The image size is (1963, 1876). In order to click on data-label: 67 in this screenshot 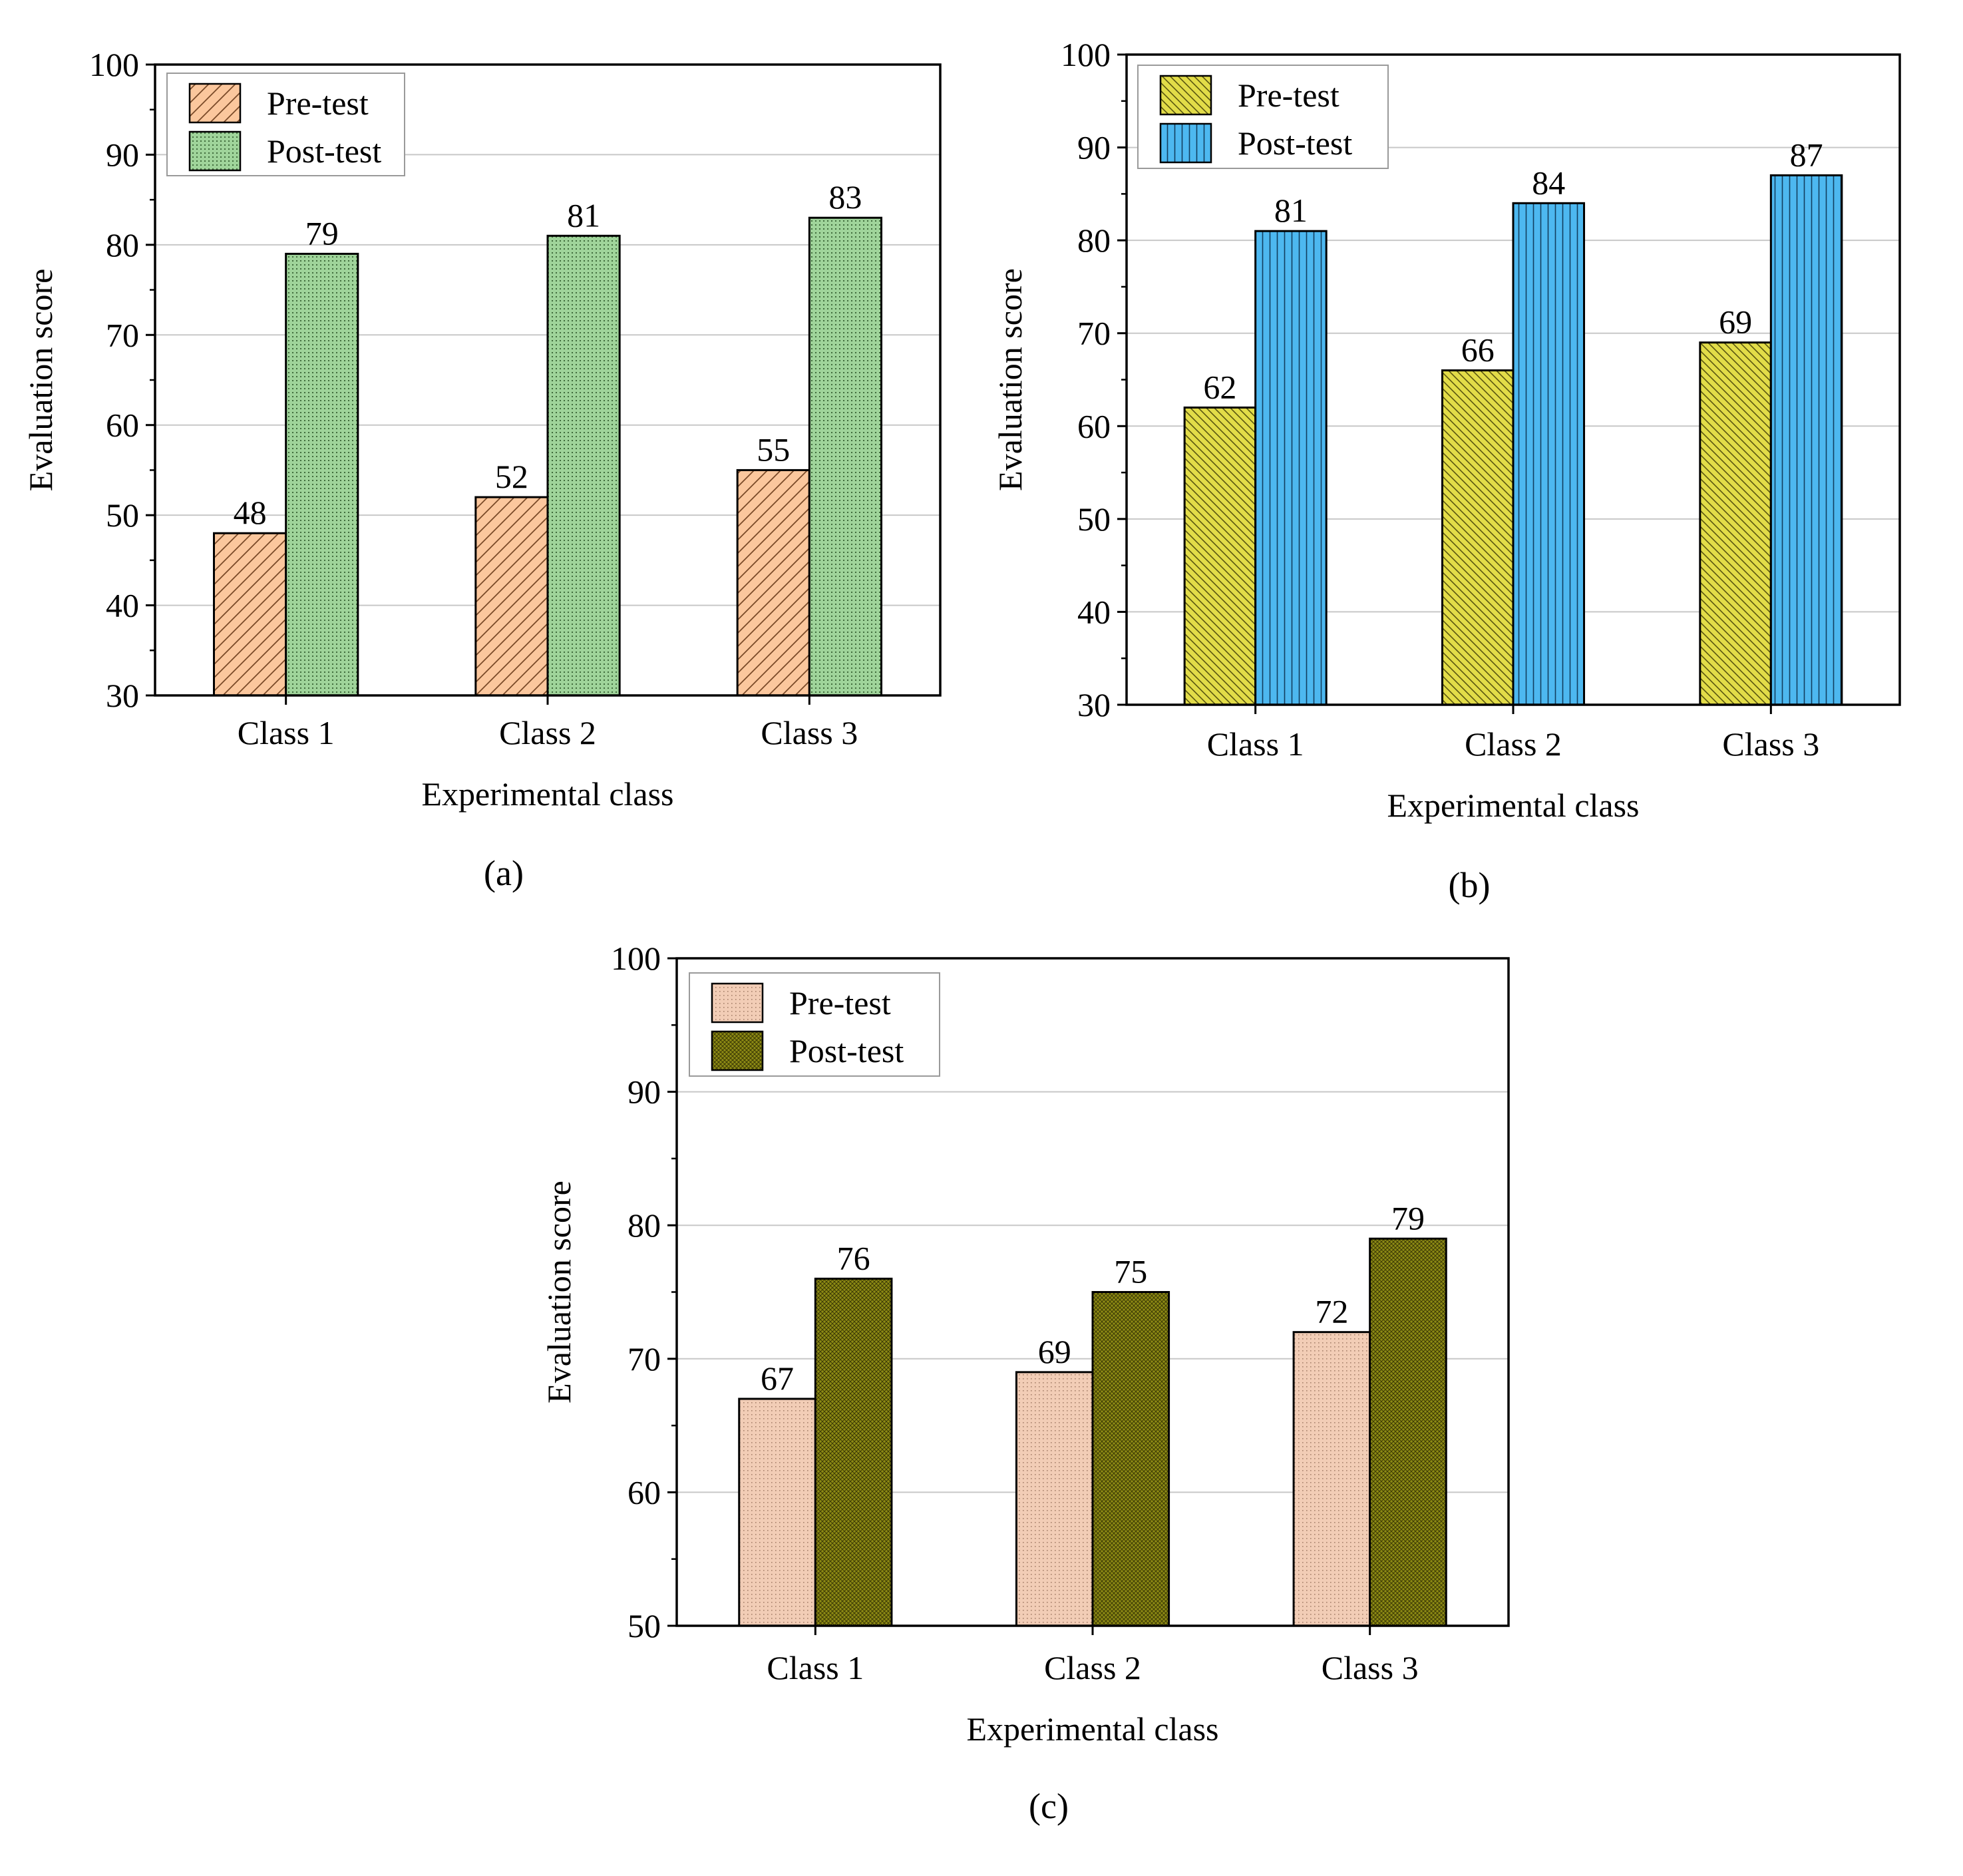, I will do `click(777, 1378)`.